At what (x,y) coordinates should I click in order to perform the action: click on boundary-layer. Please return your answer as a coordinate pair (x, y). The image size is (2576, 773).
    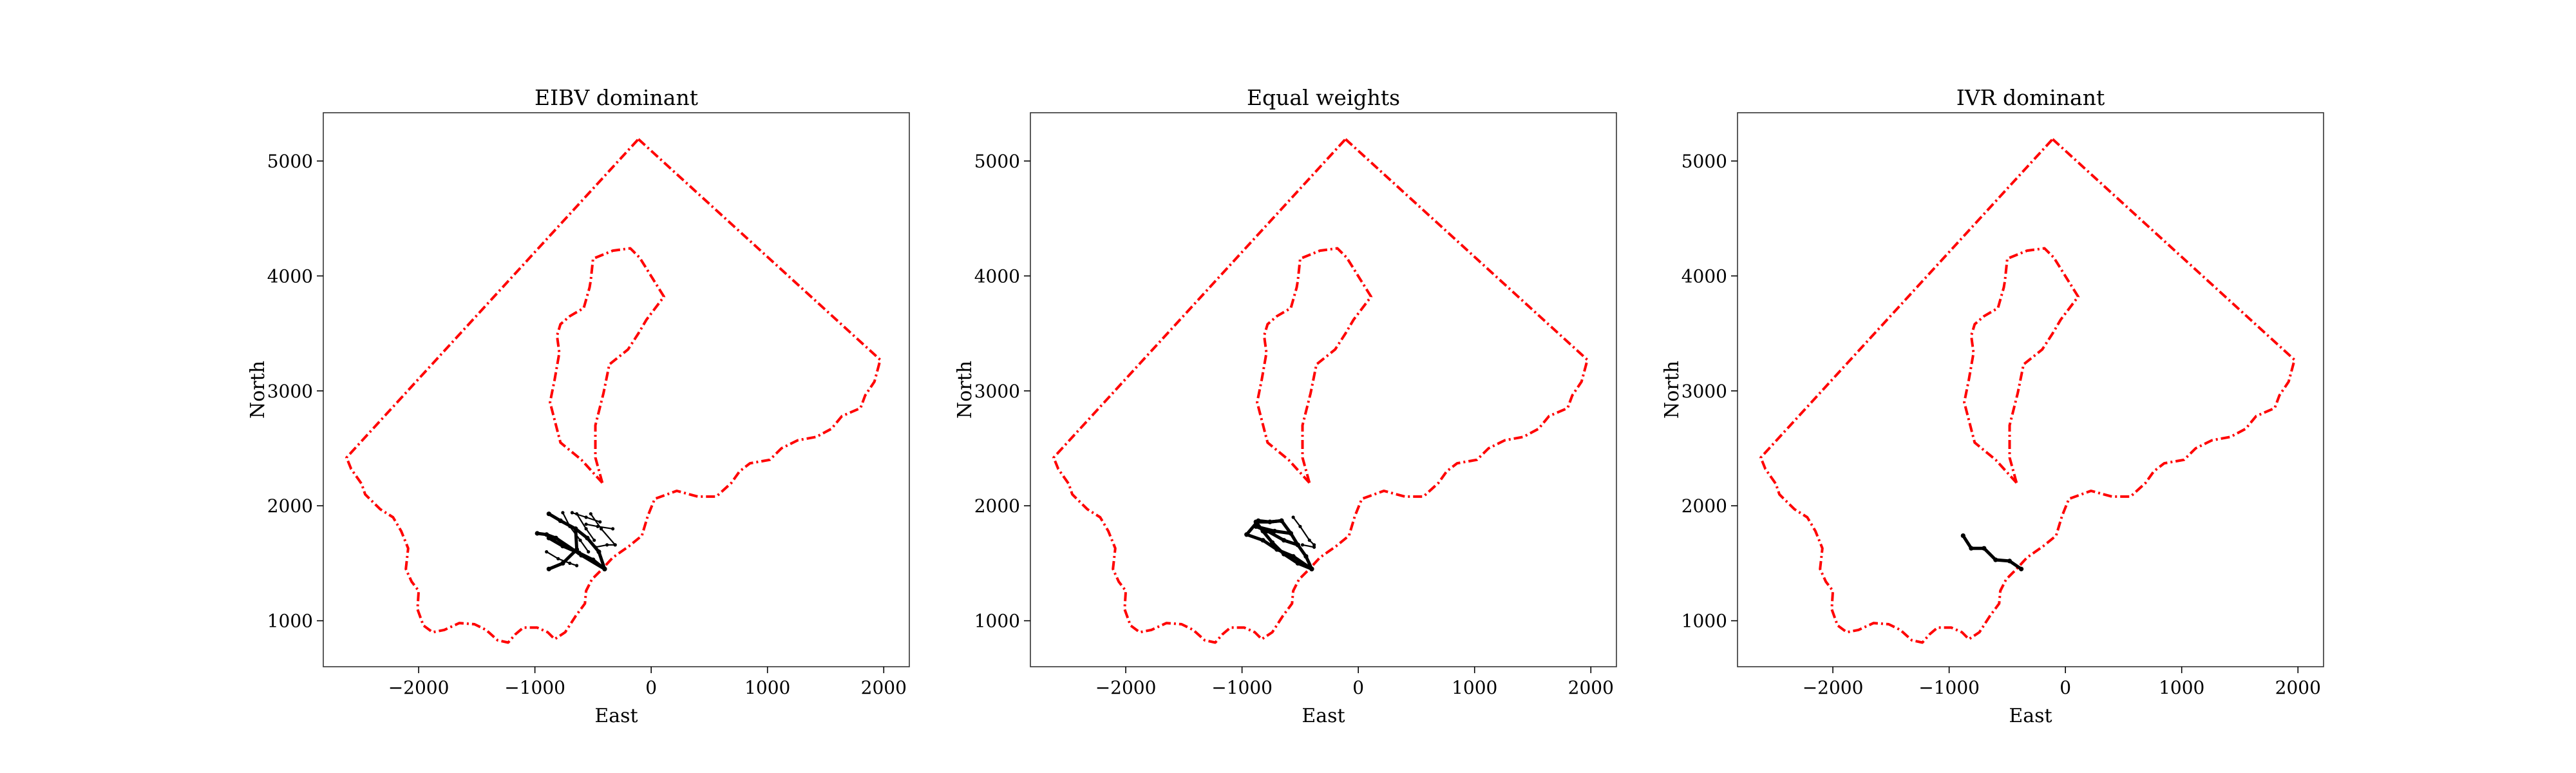
    Looking at the image, I should click on (1320, 391).